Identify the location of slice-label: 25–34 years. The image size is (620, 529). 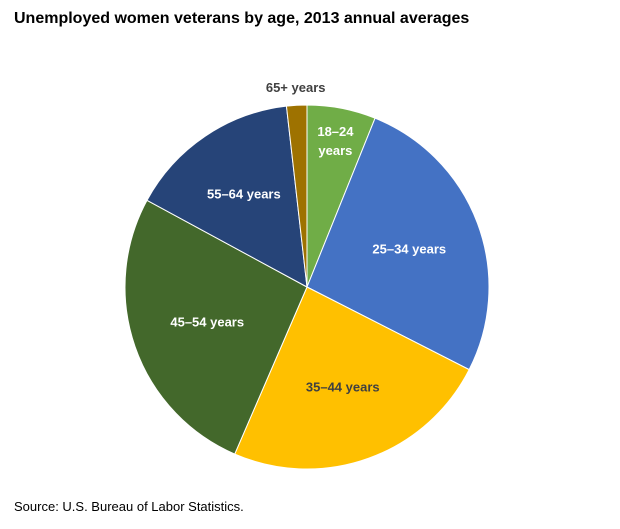
(409, 249).